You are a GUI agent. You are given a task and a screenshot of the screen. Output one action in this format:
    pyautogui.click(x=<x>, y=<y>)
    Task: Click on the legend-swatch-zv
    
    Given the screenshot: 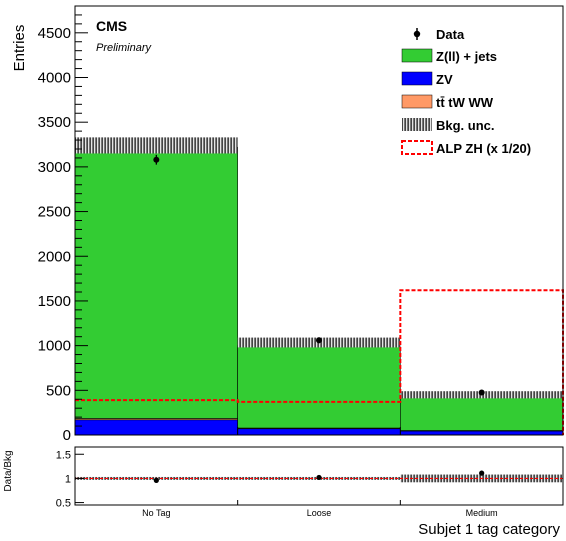 What is the action you would take?
    pyautogui.click(x=417, y=78)
    